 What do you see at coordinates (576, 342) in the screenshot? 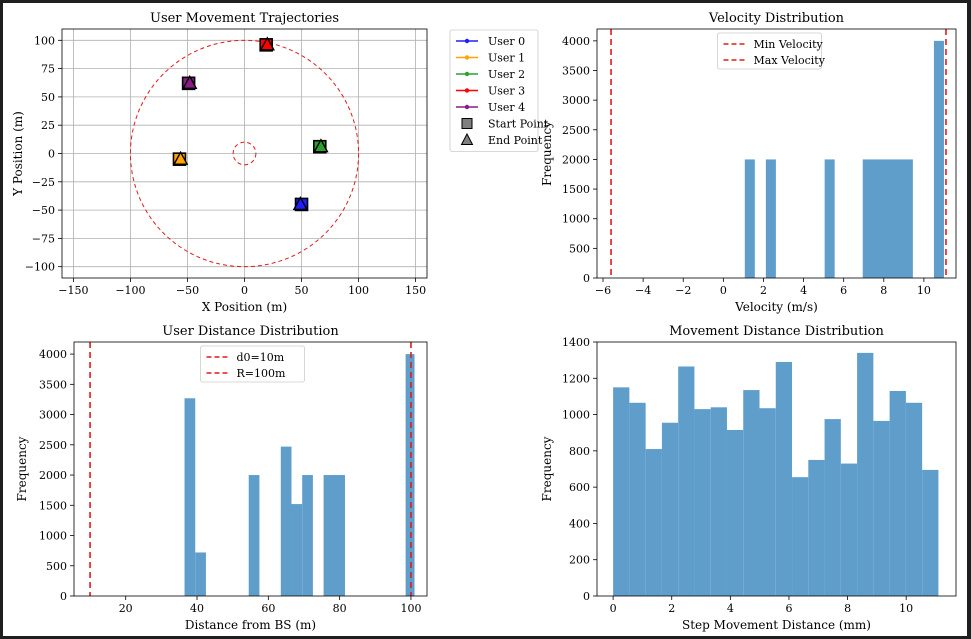
I see `y-tick-label: 1400` at bounding box center [576, 342].